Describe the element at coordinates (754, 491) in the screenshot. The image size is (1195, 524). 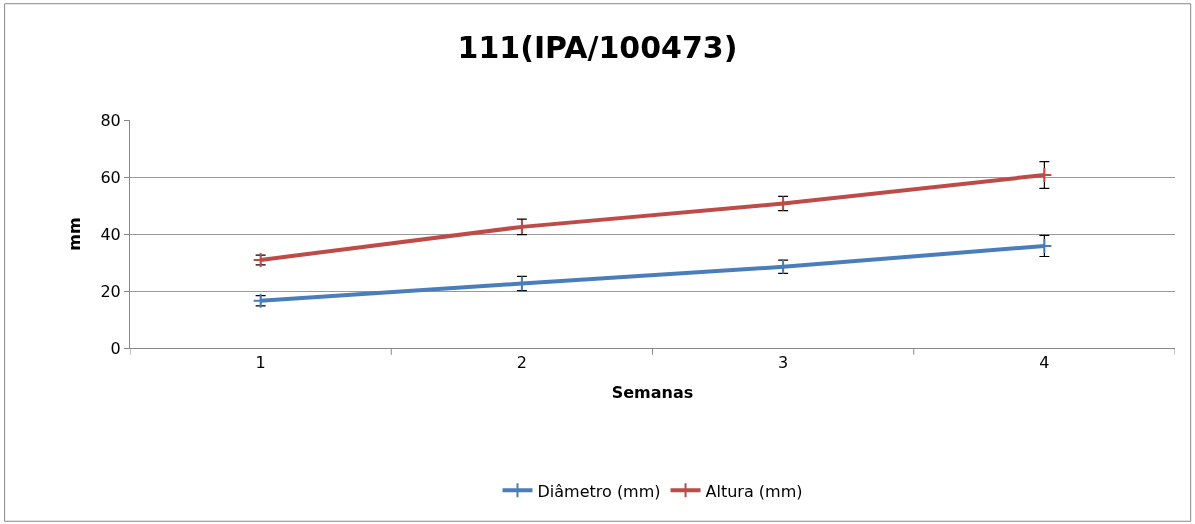
I see `legend-label: Altura (mm)` at that location.